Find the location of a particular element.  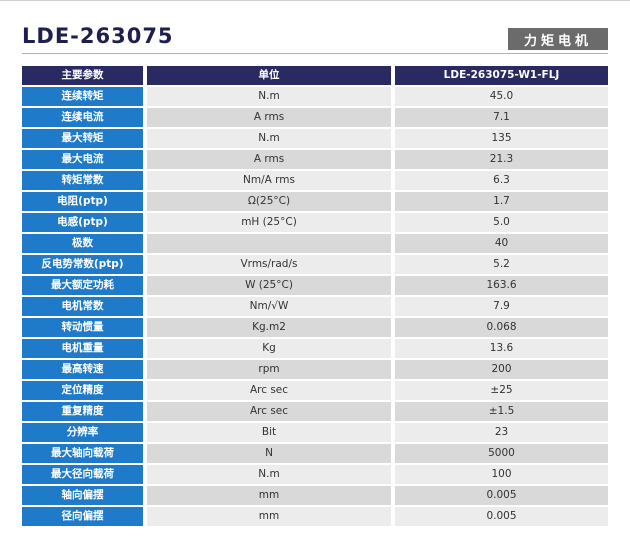

unit-cell: mH (25°C) is located at coordinates (269, 222).